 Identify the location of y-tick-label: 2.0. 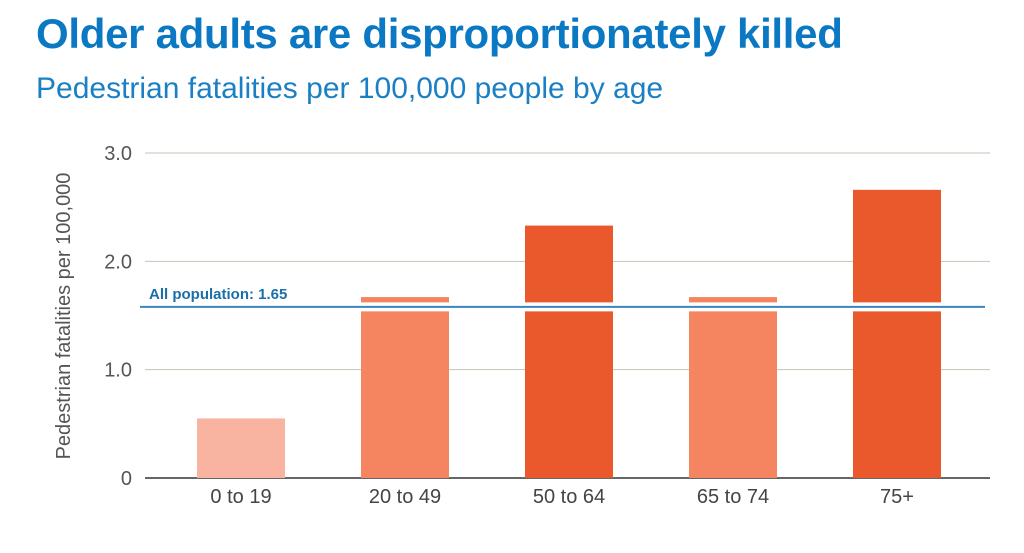
(118, 262).